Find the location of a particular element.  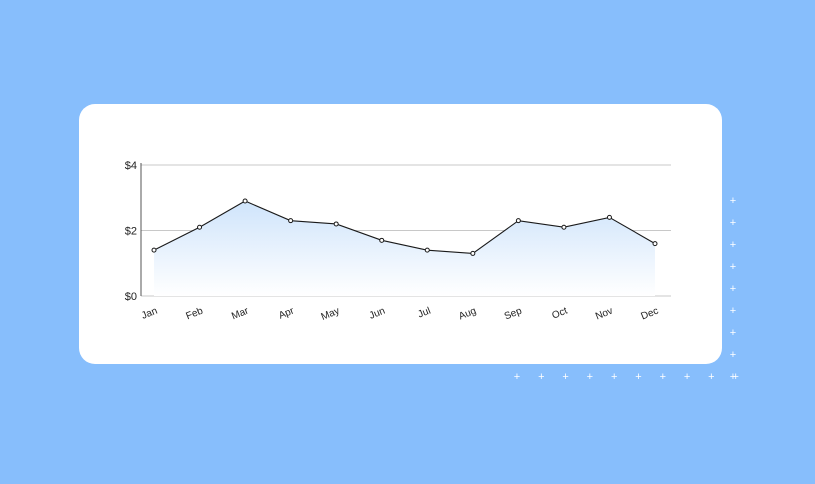

x-tick-label-mar: Mar is located at coordinates (240, 313).